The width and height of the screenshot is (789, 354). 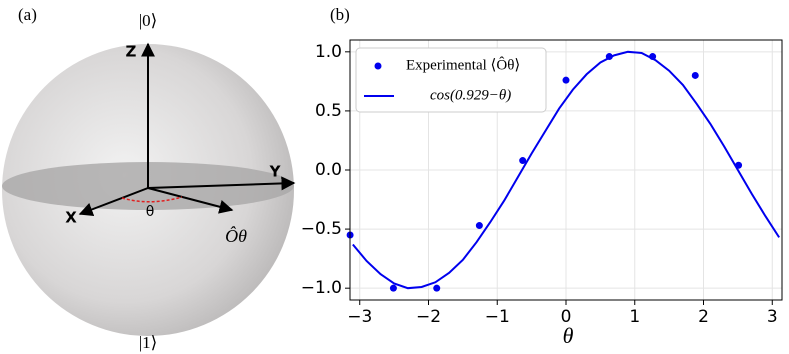 I want to click on x-tick-label: −3, so click(x=359, y=317).